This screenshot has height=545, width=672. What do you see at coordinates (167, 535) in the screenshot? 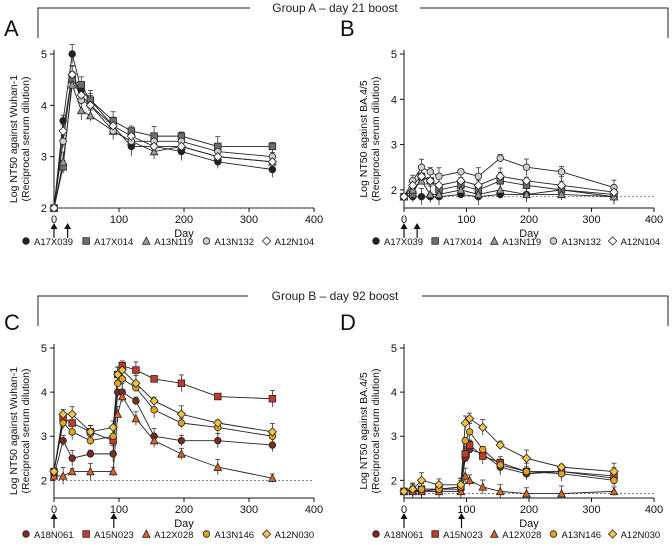
I see `legend-item-A12X028: A12X028` at bounding box center [167, 535].